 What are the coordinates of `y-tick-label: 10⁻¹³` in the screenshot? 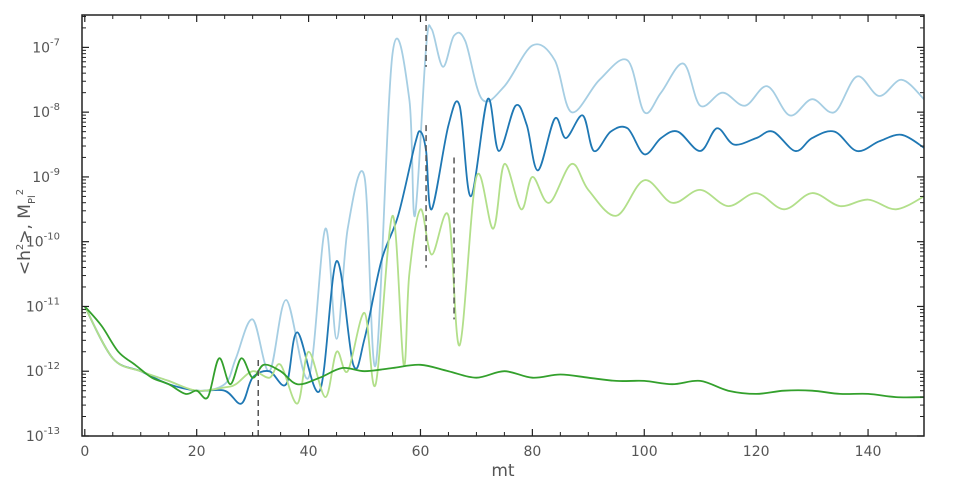 It's located at (43, 435).